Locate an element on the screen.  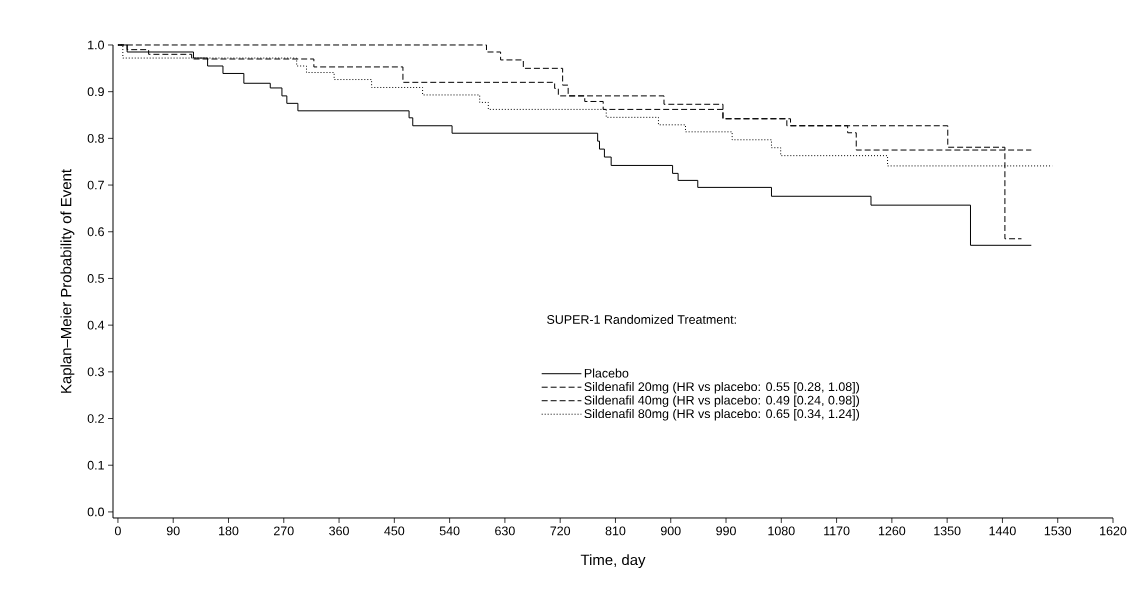
x-tick-label: 1530 is located at coordinates (1058, 531).